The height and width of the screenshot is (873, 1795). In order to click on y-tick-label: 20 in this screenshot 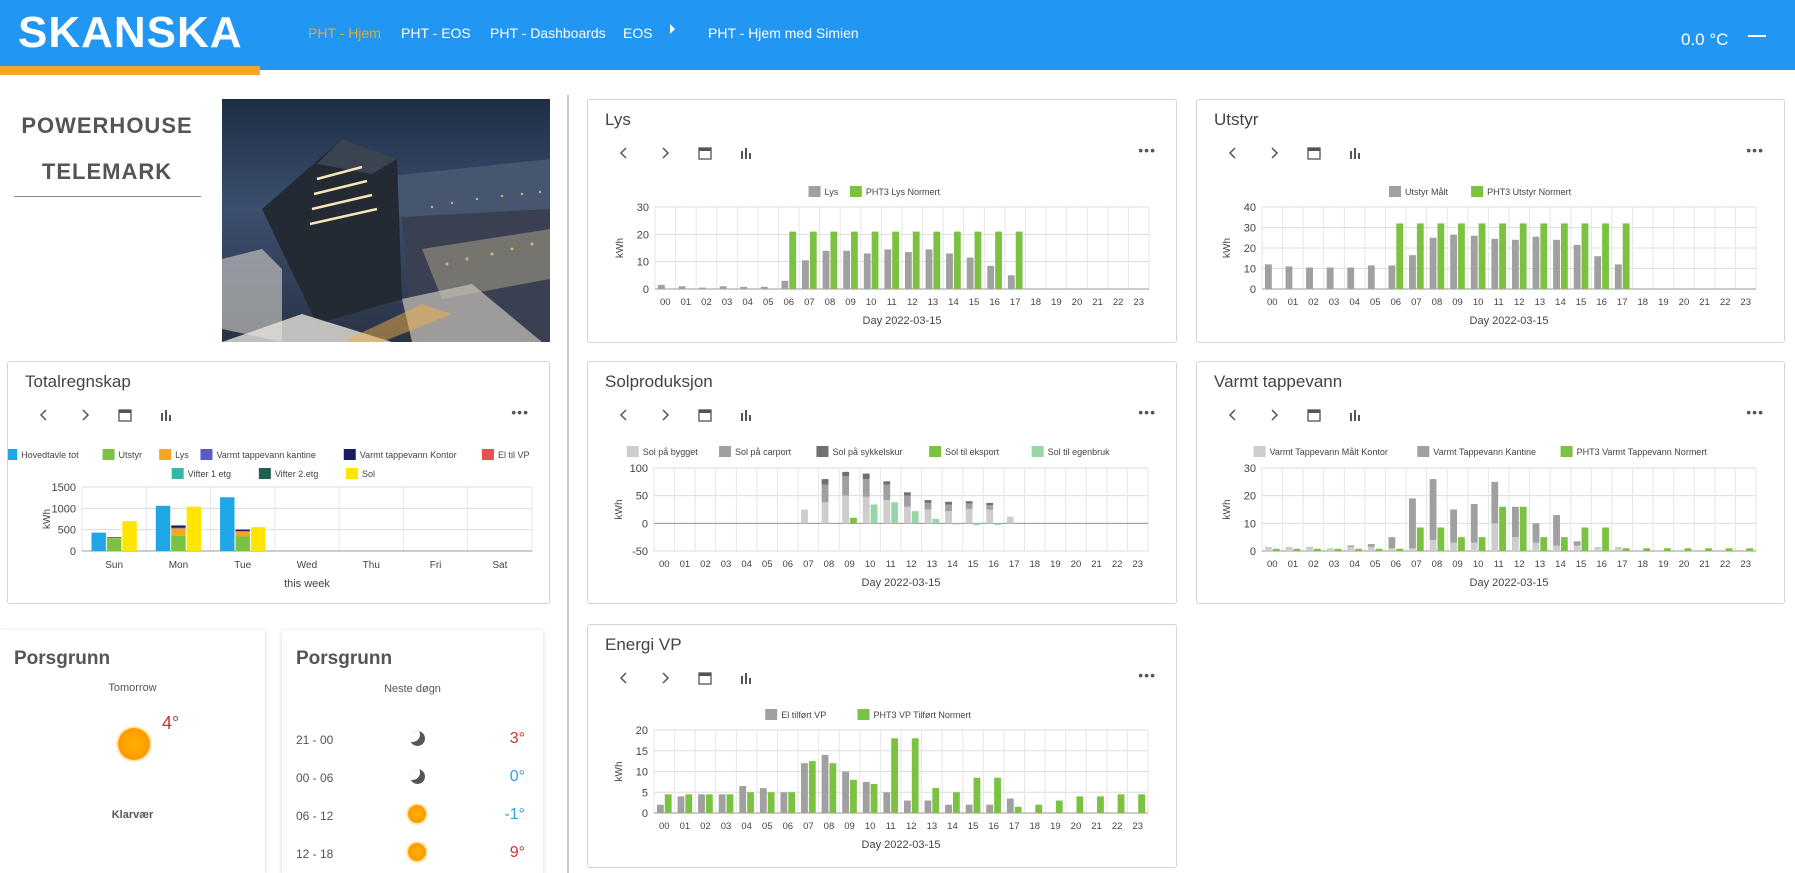, I will do `click(643, 235)`.